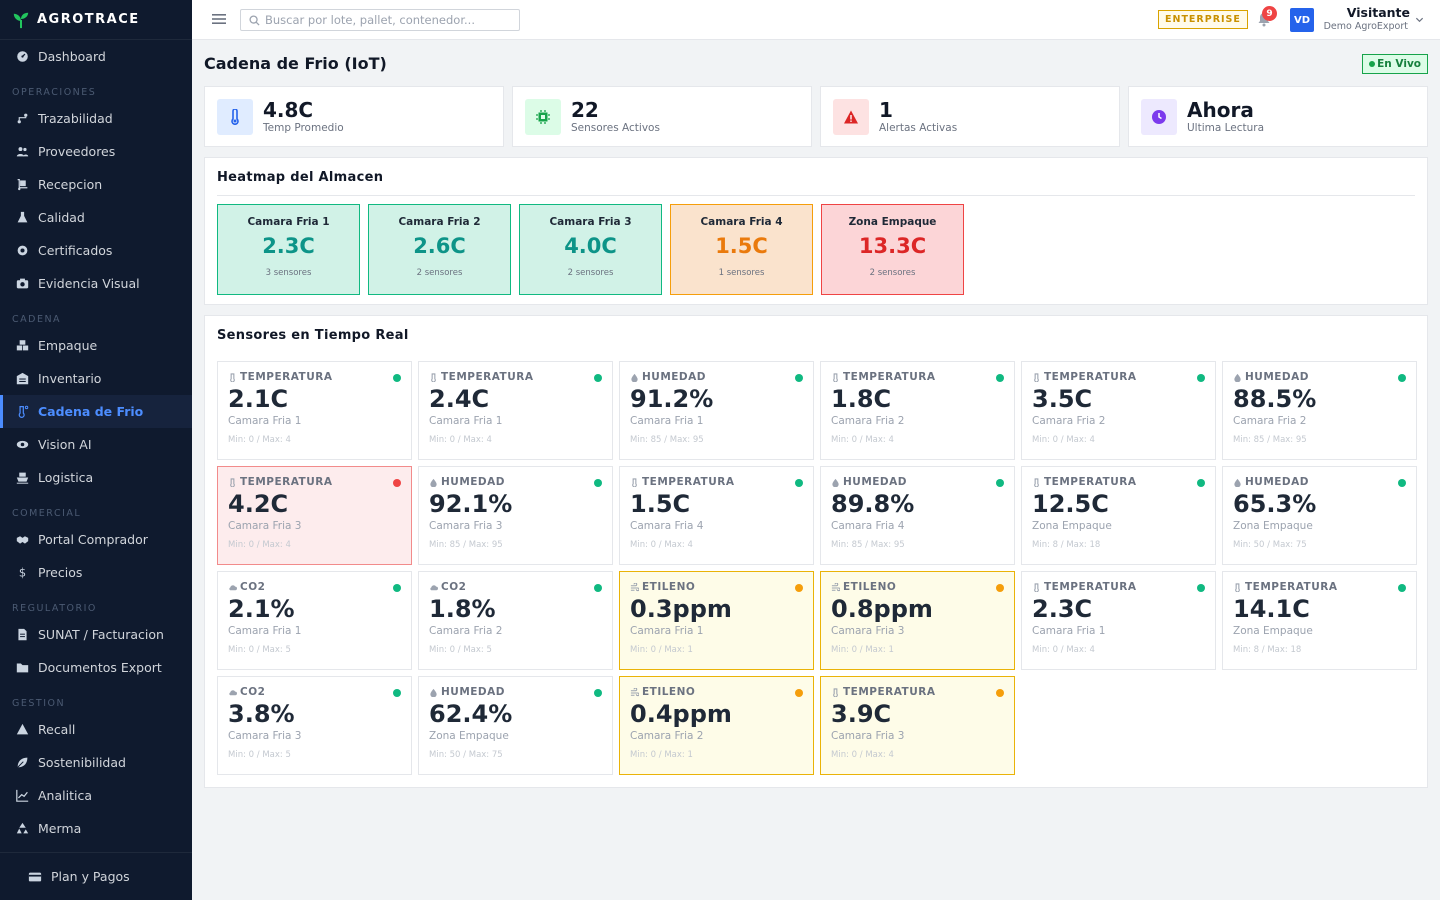  Describe the element at coordinates (1062, 399) in the screenshot. I see `sensor-value: 3.5C` at that location.